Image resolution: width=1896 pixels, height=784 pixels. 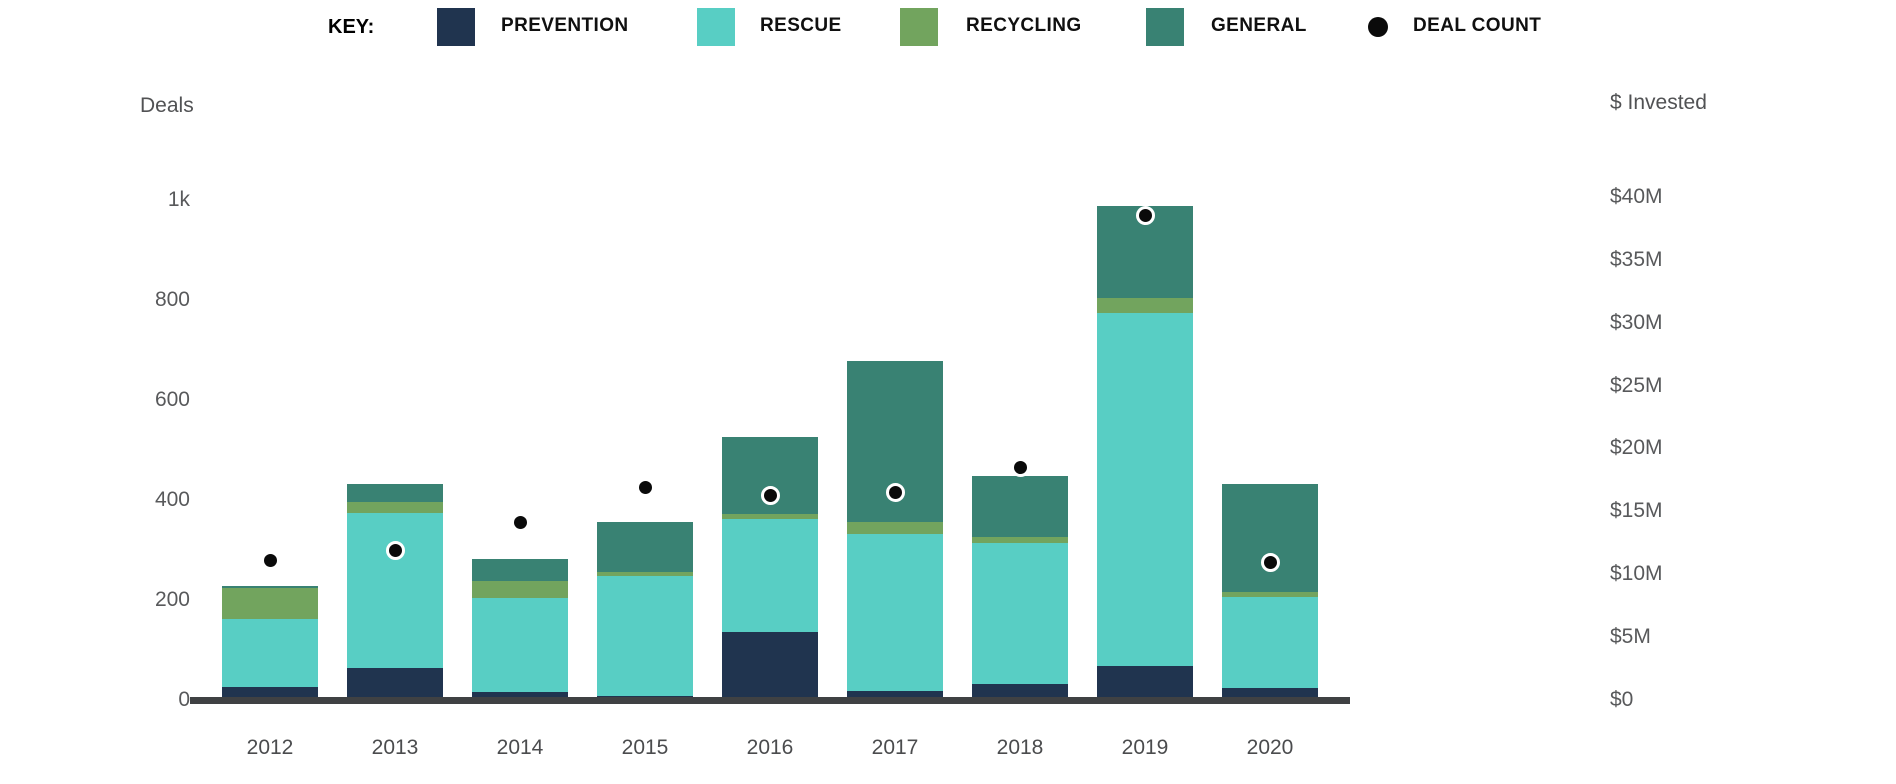 What do you see at coordinates (395, 507) in the screenshot?
I see `bar-segment-recycling-2013` at bounding box center [395, 507].